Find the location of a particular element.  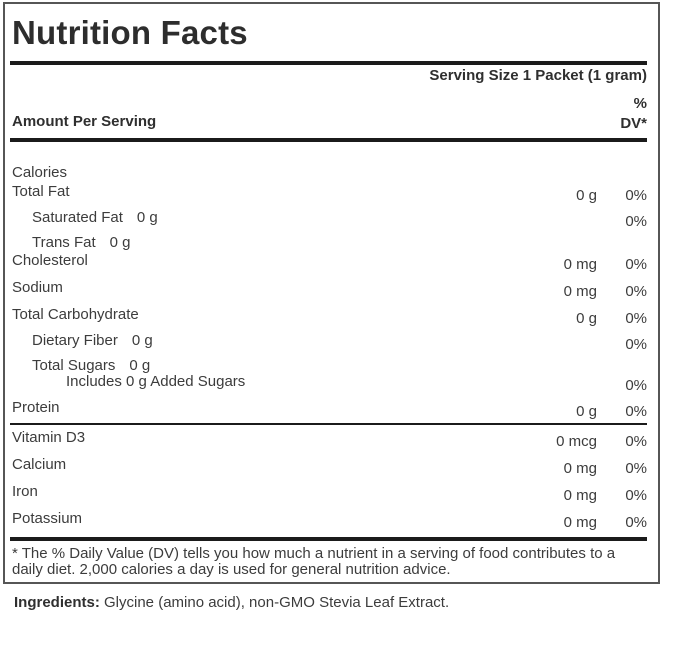

percent-dv-header: % DV* is located at coordinates (633, 114).